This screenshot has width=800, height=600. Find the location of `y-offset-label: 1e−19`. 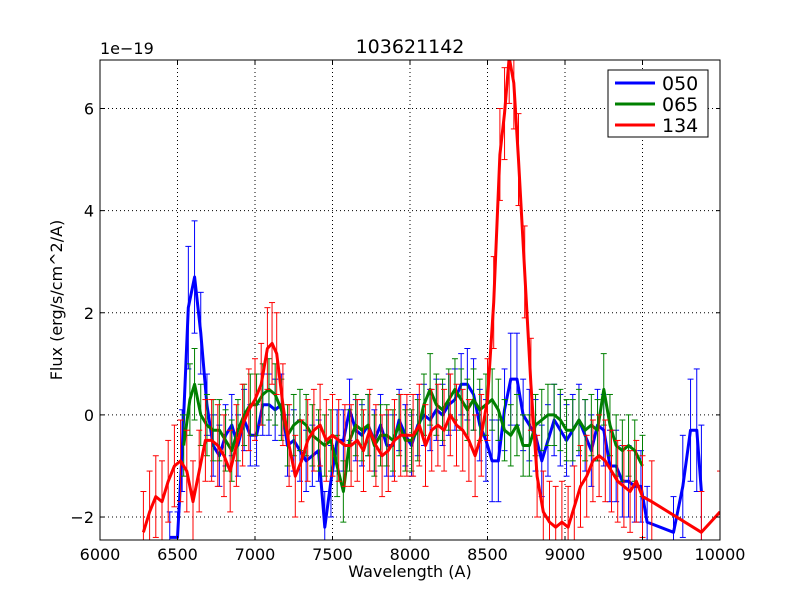

y-offset-label: 1e−19 is located at coordinates (127, 48).